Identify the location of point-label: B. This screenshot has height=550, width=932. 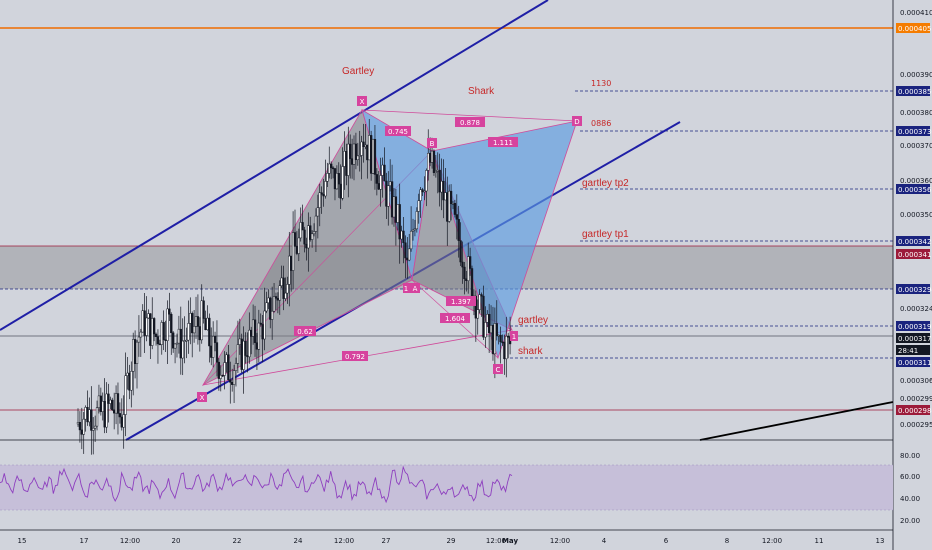
(432, 144).